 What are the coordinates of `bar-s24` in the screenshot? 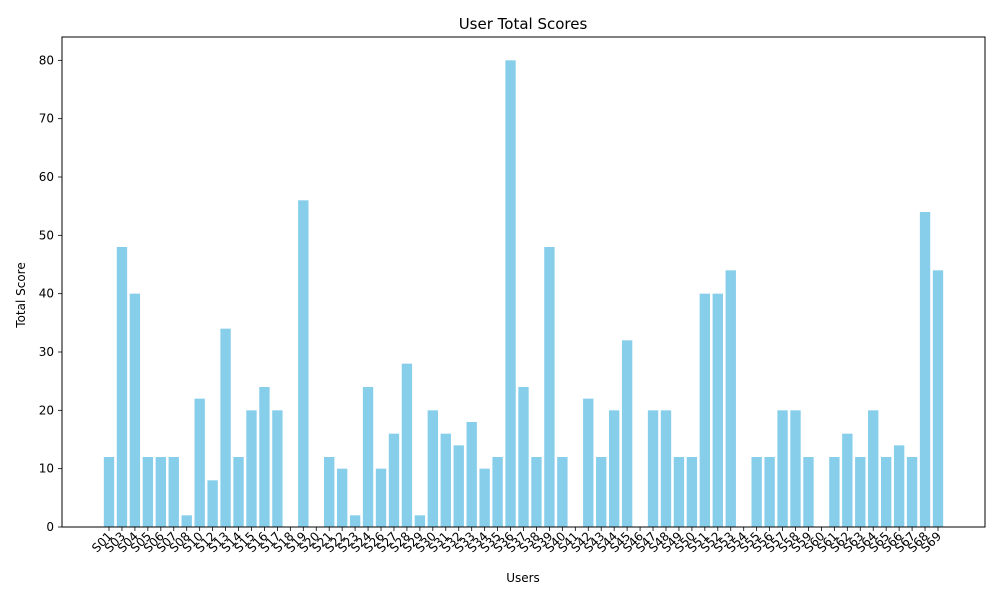 It's located at (368, 457).